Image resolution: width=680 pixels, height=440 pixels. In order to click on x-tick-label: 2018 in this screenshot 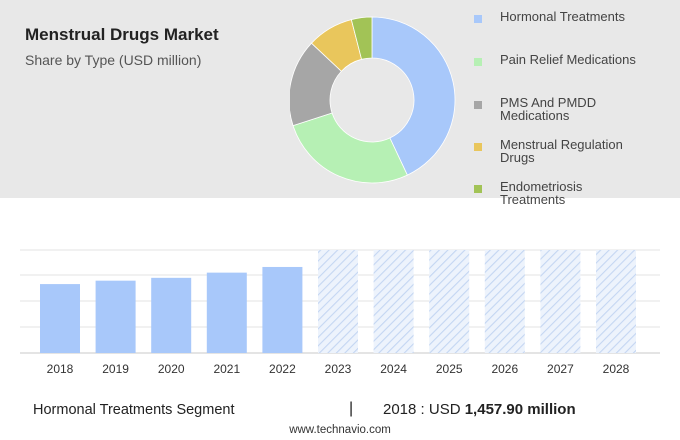, I will do `click(60, 369)`.